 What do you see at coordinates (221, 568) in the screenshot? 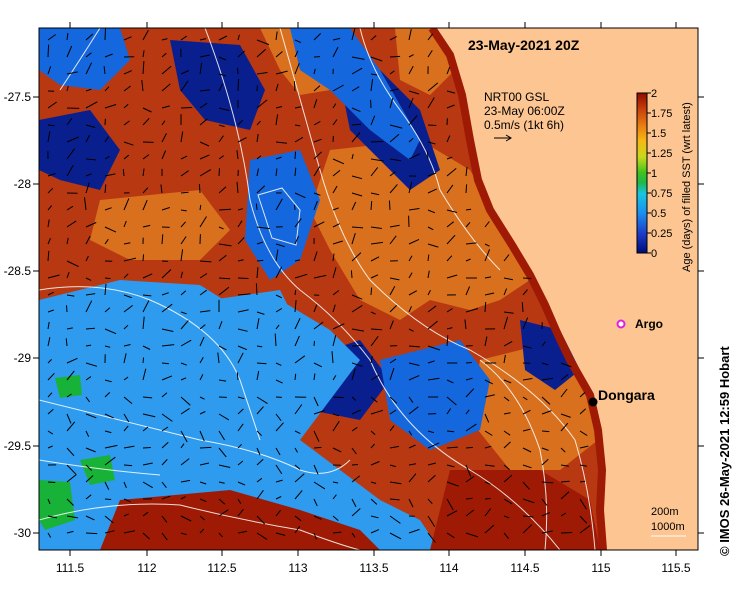
I see `x-tick-label: 112.5` at bounding box center [221, 568].